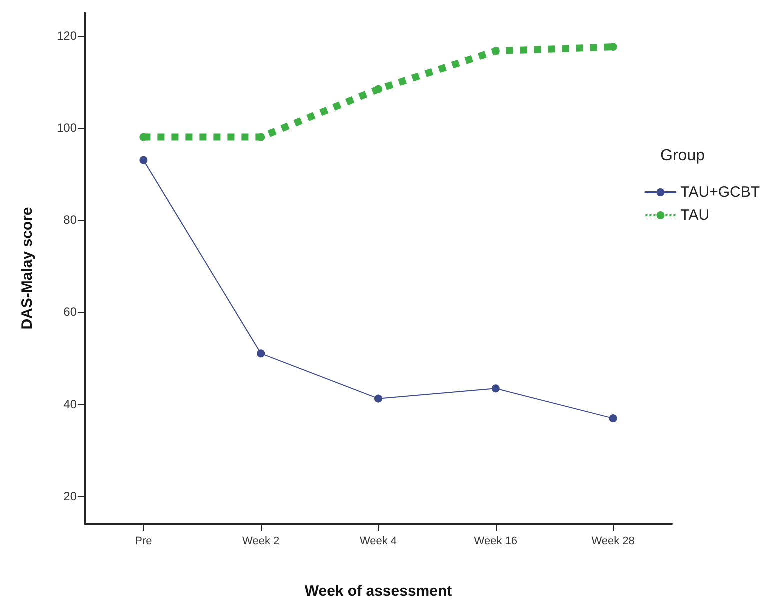  What do you see at coordinates (71, 220) in the screenshot?
I see `y-tick-label: 80` at bounding box center [71, 220].